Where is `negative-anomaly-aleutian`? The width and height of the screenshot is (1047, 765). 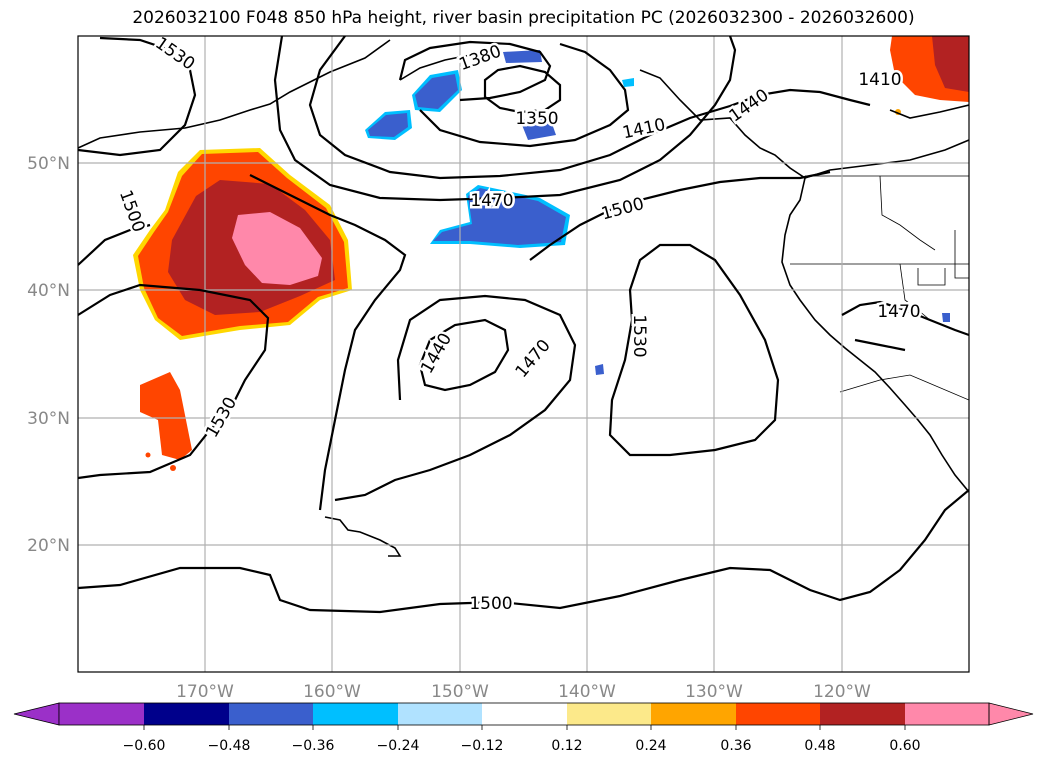
negative-anomaly-aleutian is located at coordinates (499, 95).